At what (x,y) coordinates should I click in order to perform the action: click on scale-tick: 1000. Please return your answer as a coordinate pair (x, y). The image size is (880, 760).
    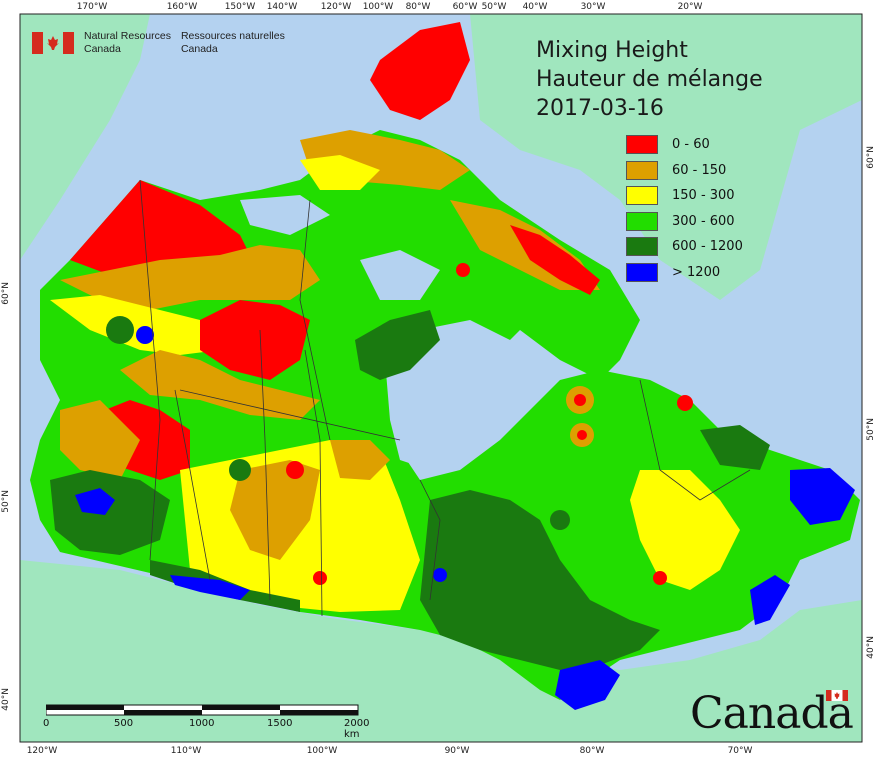
    Looking at the image, I should click on (202, 723).